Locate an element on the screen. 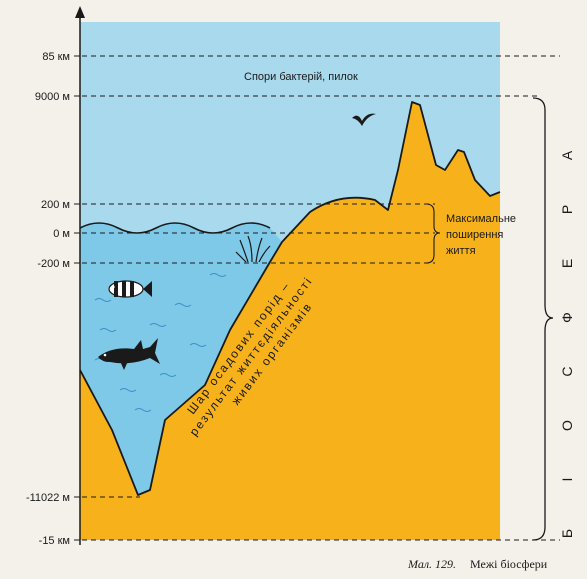 This screenshot has height=579, width=587. water-ripples is located at coordinates (160, 342).